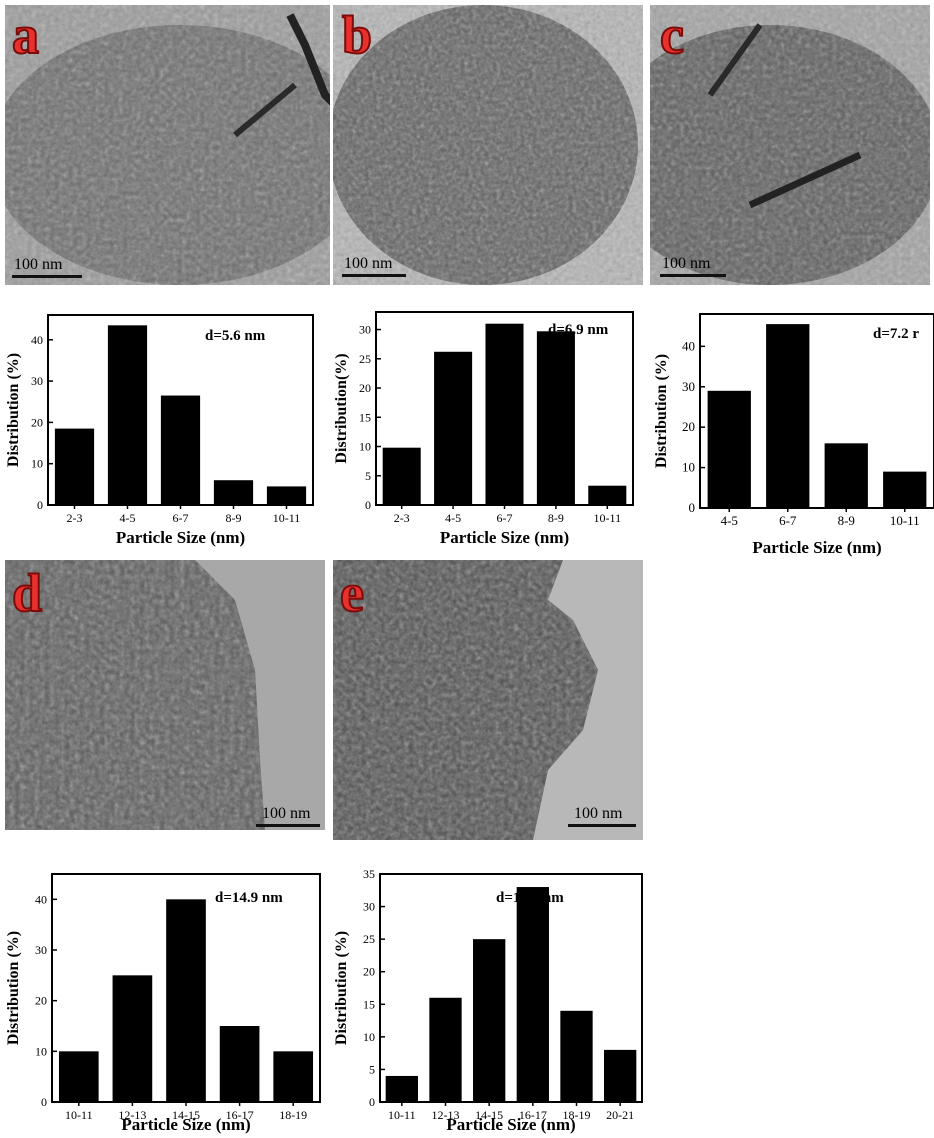 This screenshot has width=934, height=1138. I want to click on y-tick-label: 5, so click(372, 1069).